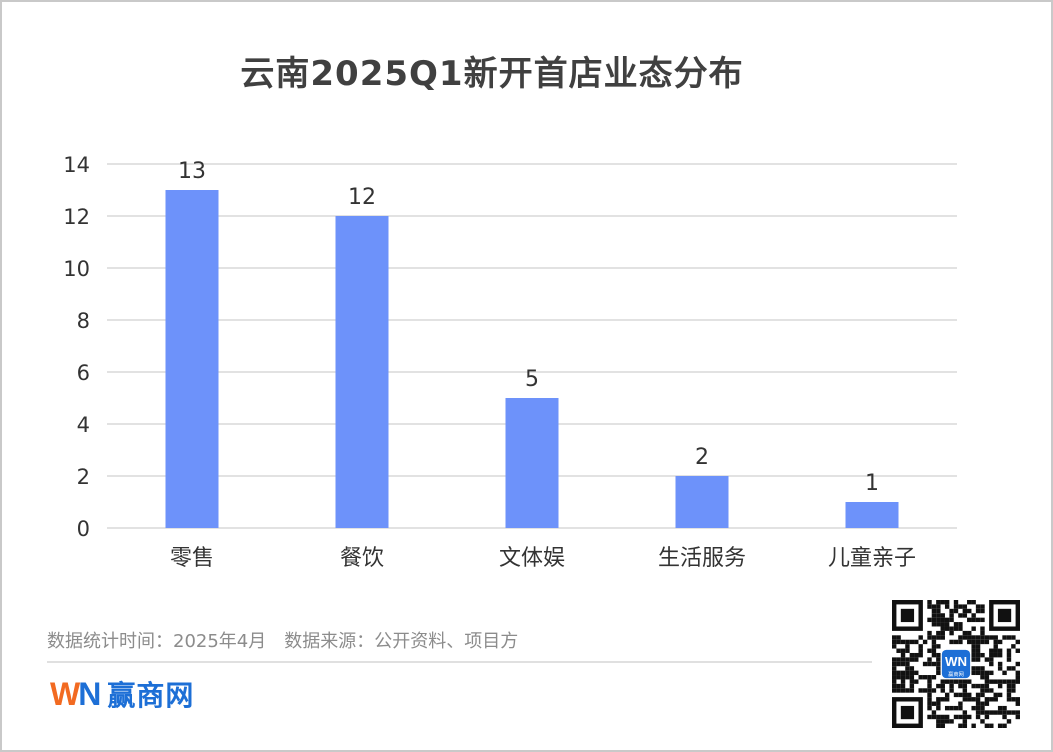 The height and width of the screenshot is (752, 1053). Describe the element at coordinates (83, 529) in the screenshot. I see `y-tick-label: 0` at that location.